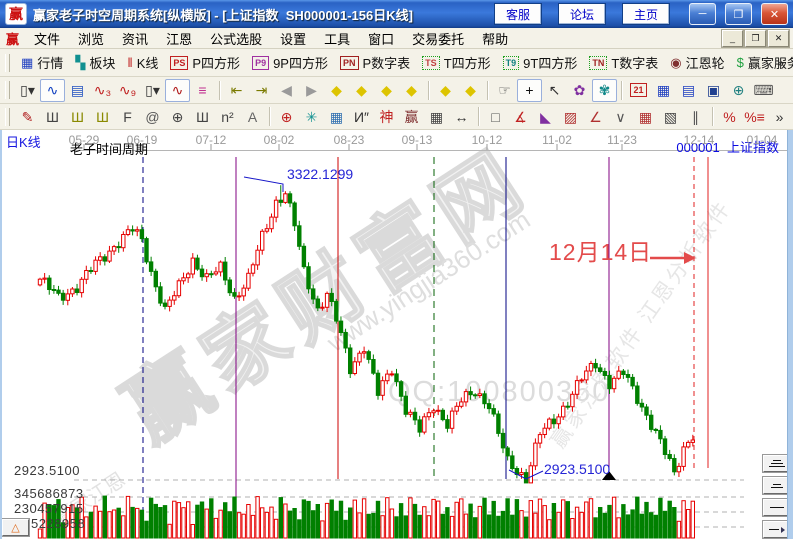 Image resolution: width=793 pixels, height=539 pixels. Describe the element at coordinates (579, 90) in the screenshot. I see `gann-mark-icon: ✿` at that location.